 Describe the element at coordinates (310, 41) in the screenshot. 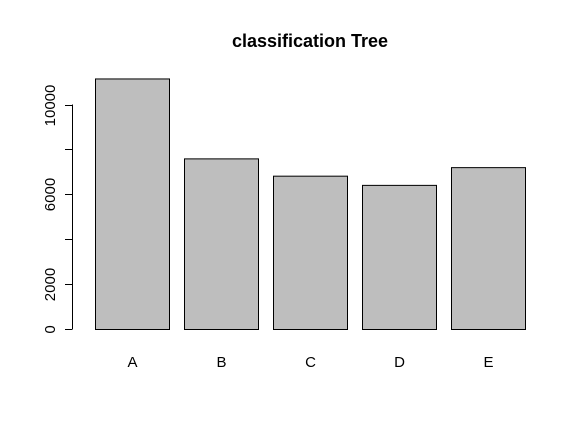

I see `chart-title: classification Tree` at that location.